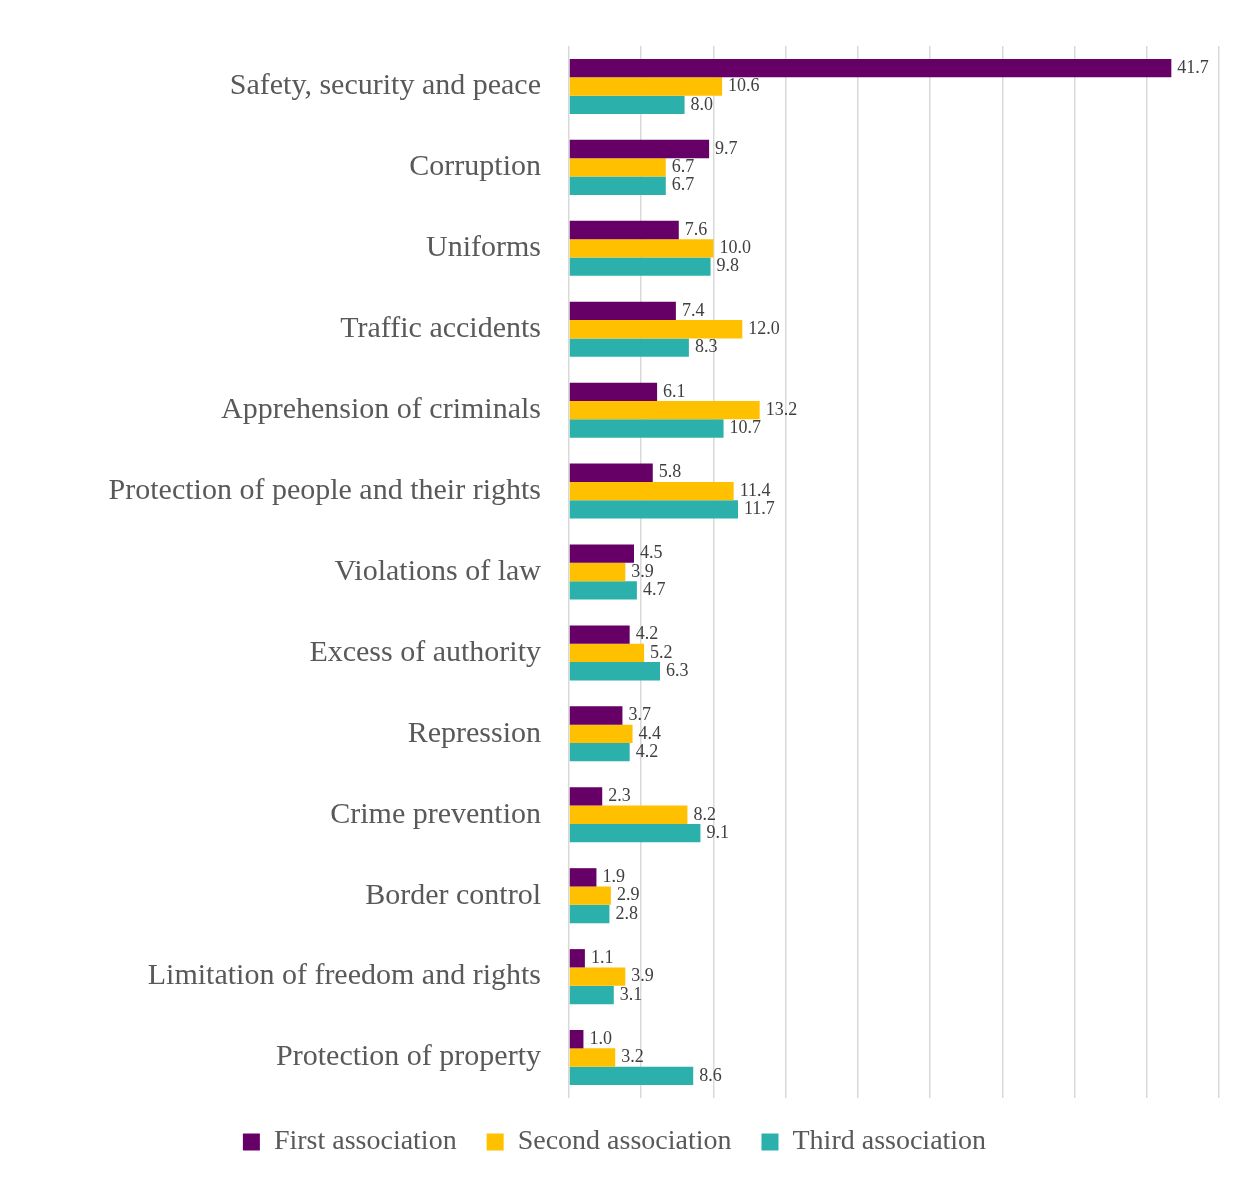 The image size is (1245, 1178). What do you see at coordinates (624, 1140) in the screenshot?
I see `legend-label: Second association` at bounding box center [624, 1140].